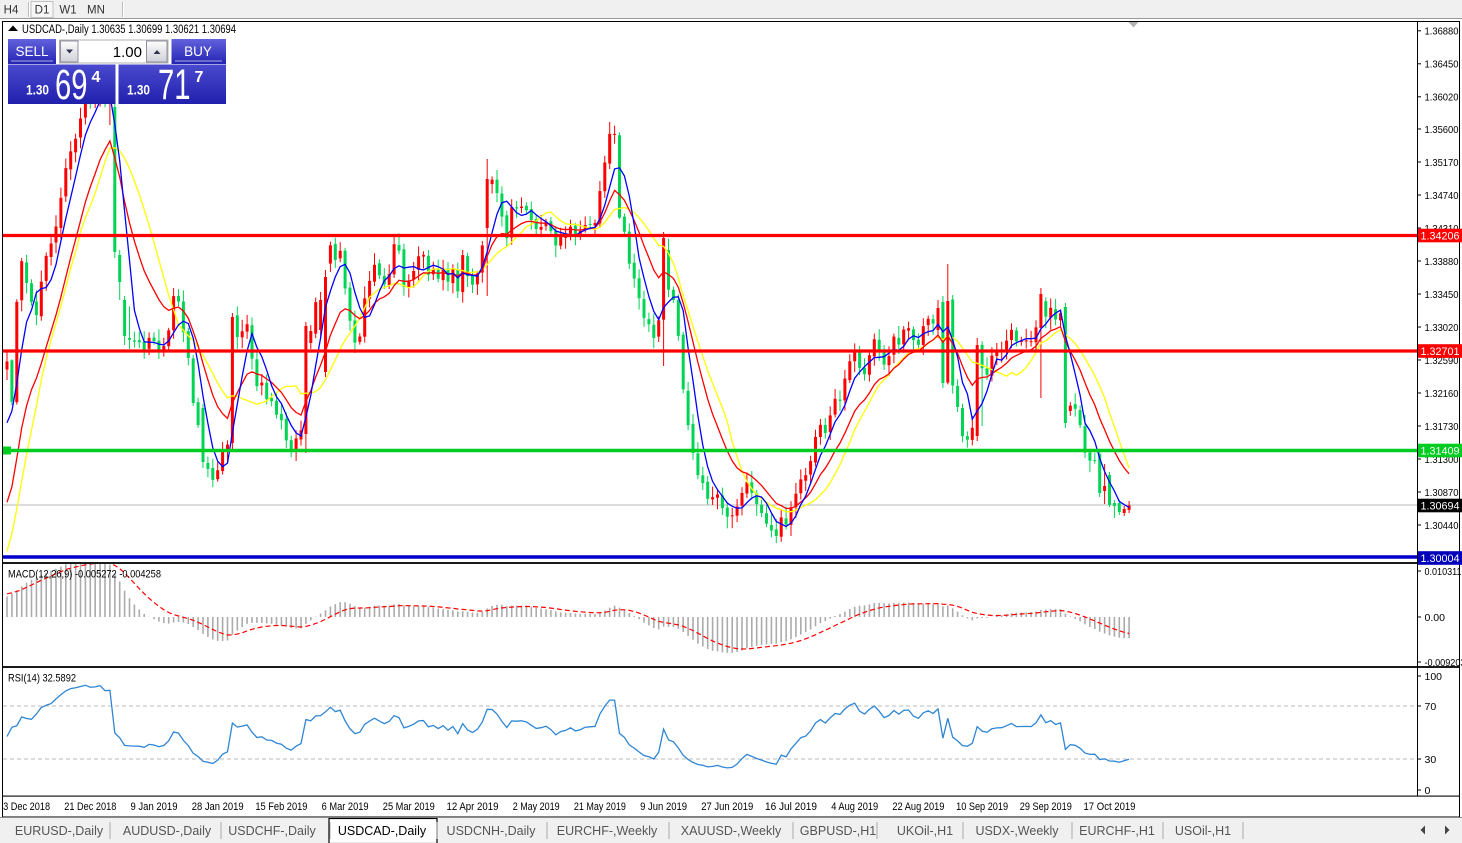 This screenshot has width=1462, height=843. I want to click on svg-text: 70, so click(1431, 707).